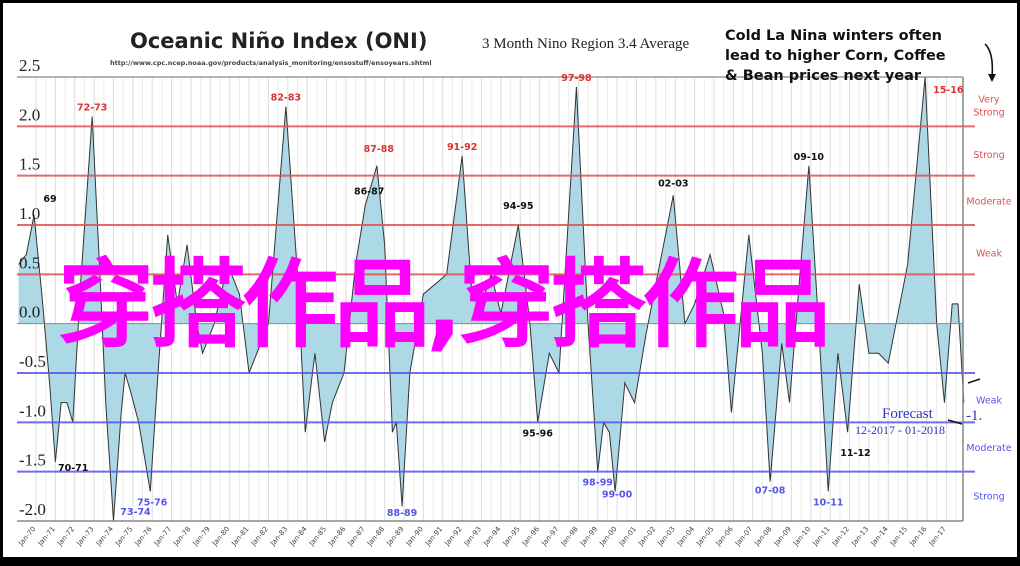 This screenshot has width=1020, height=566. Describe the element at coordinates (162, 536) in the screenshot. I see `x-tick-label: Jan-77` at that location.